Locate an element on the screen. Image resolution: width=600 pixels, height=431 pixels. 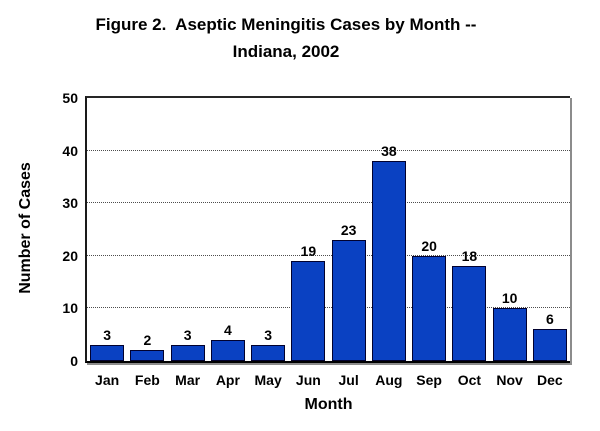
bar-group-aug: 38 is located at coordinates (389, 229).